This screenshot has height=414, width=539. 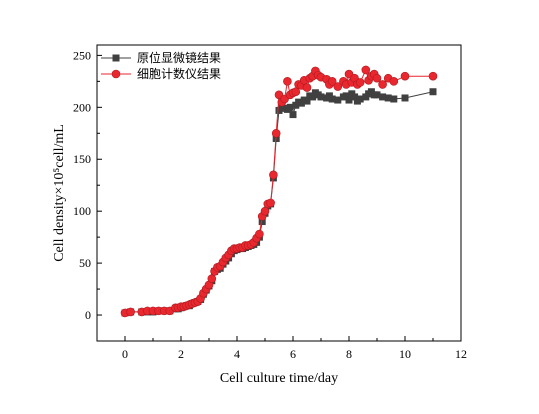 I want to click on x-axis-title: Cell culture time/day, so click(x=279, y=378).